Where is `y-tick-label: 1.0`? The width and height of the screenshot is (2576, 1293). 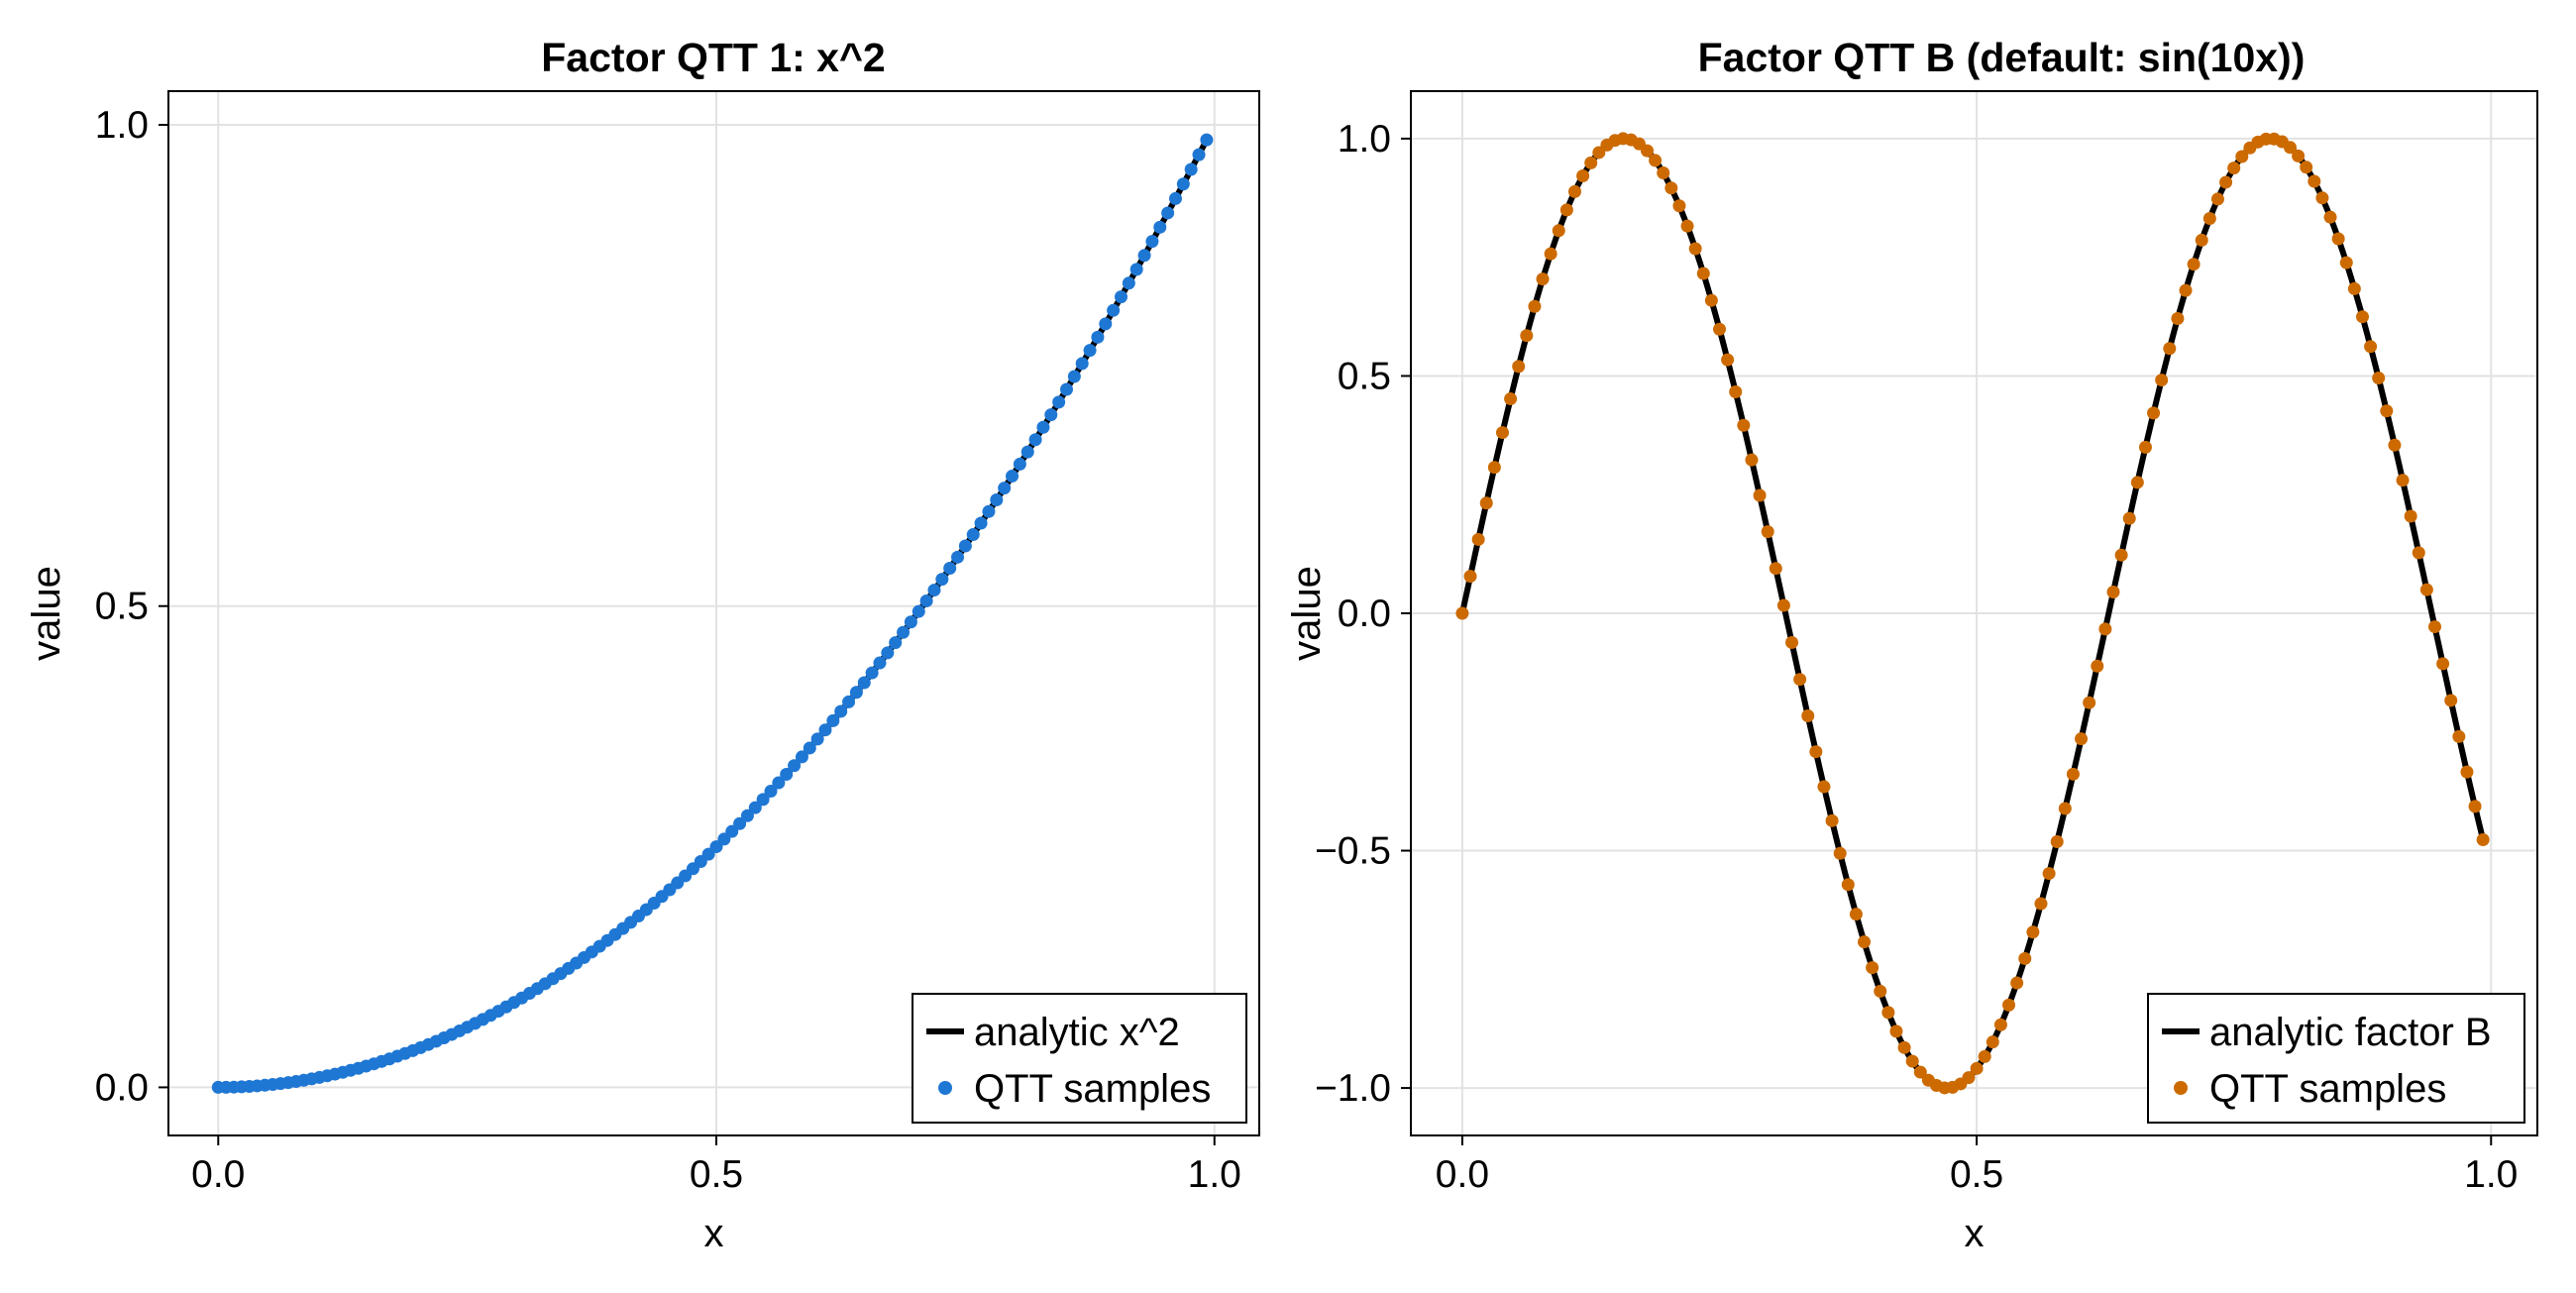 y-tick-label: 1.0 is located at coordinates (1364, 139).